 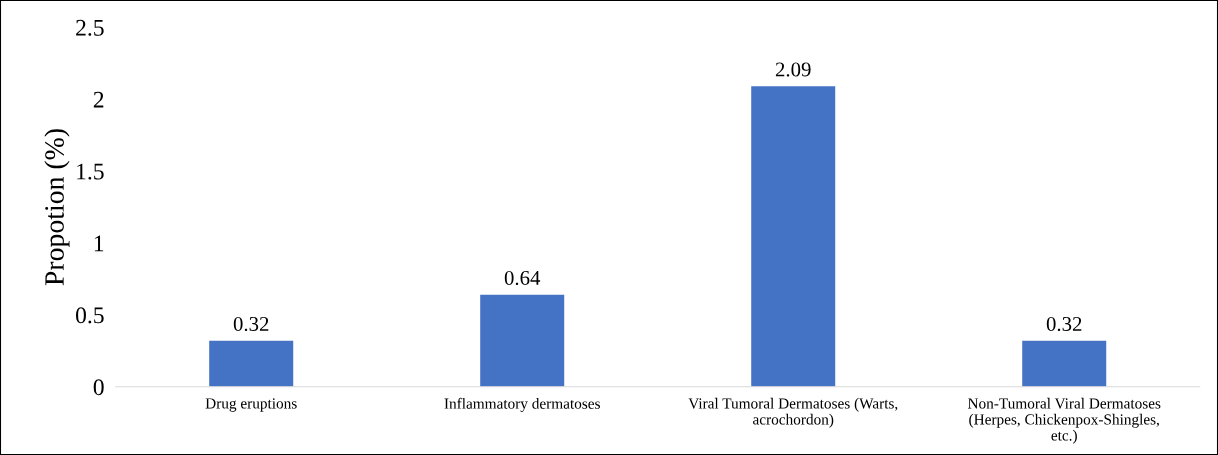 What do you see at coordinates (793, 412) in the screenshot?
I see `x-tick-label: Viral Tumoral Dermatoses (Warts, acrochordon)` at bounding box center [793, 412].